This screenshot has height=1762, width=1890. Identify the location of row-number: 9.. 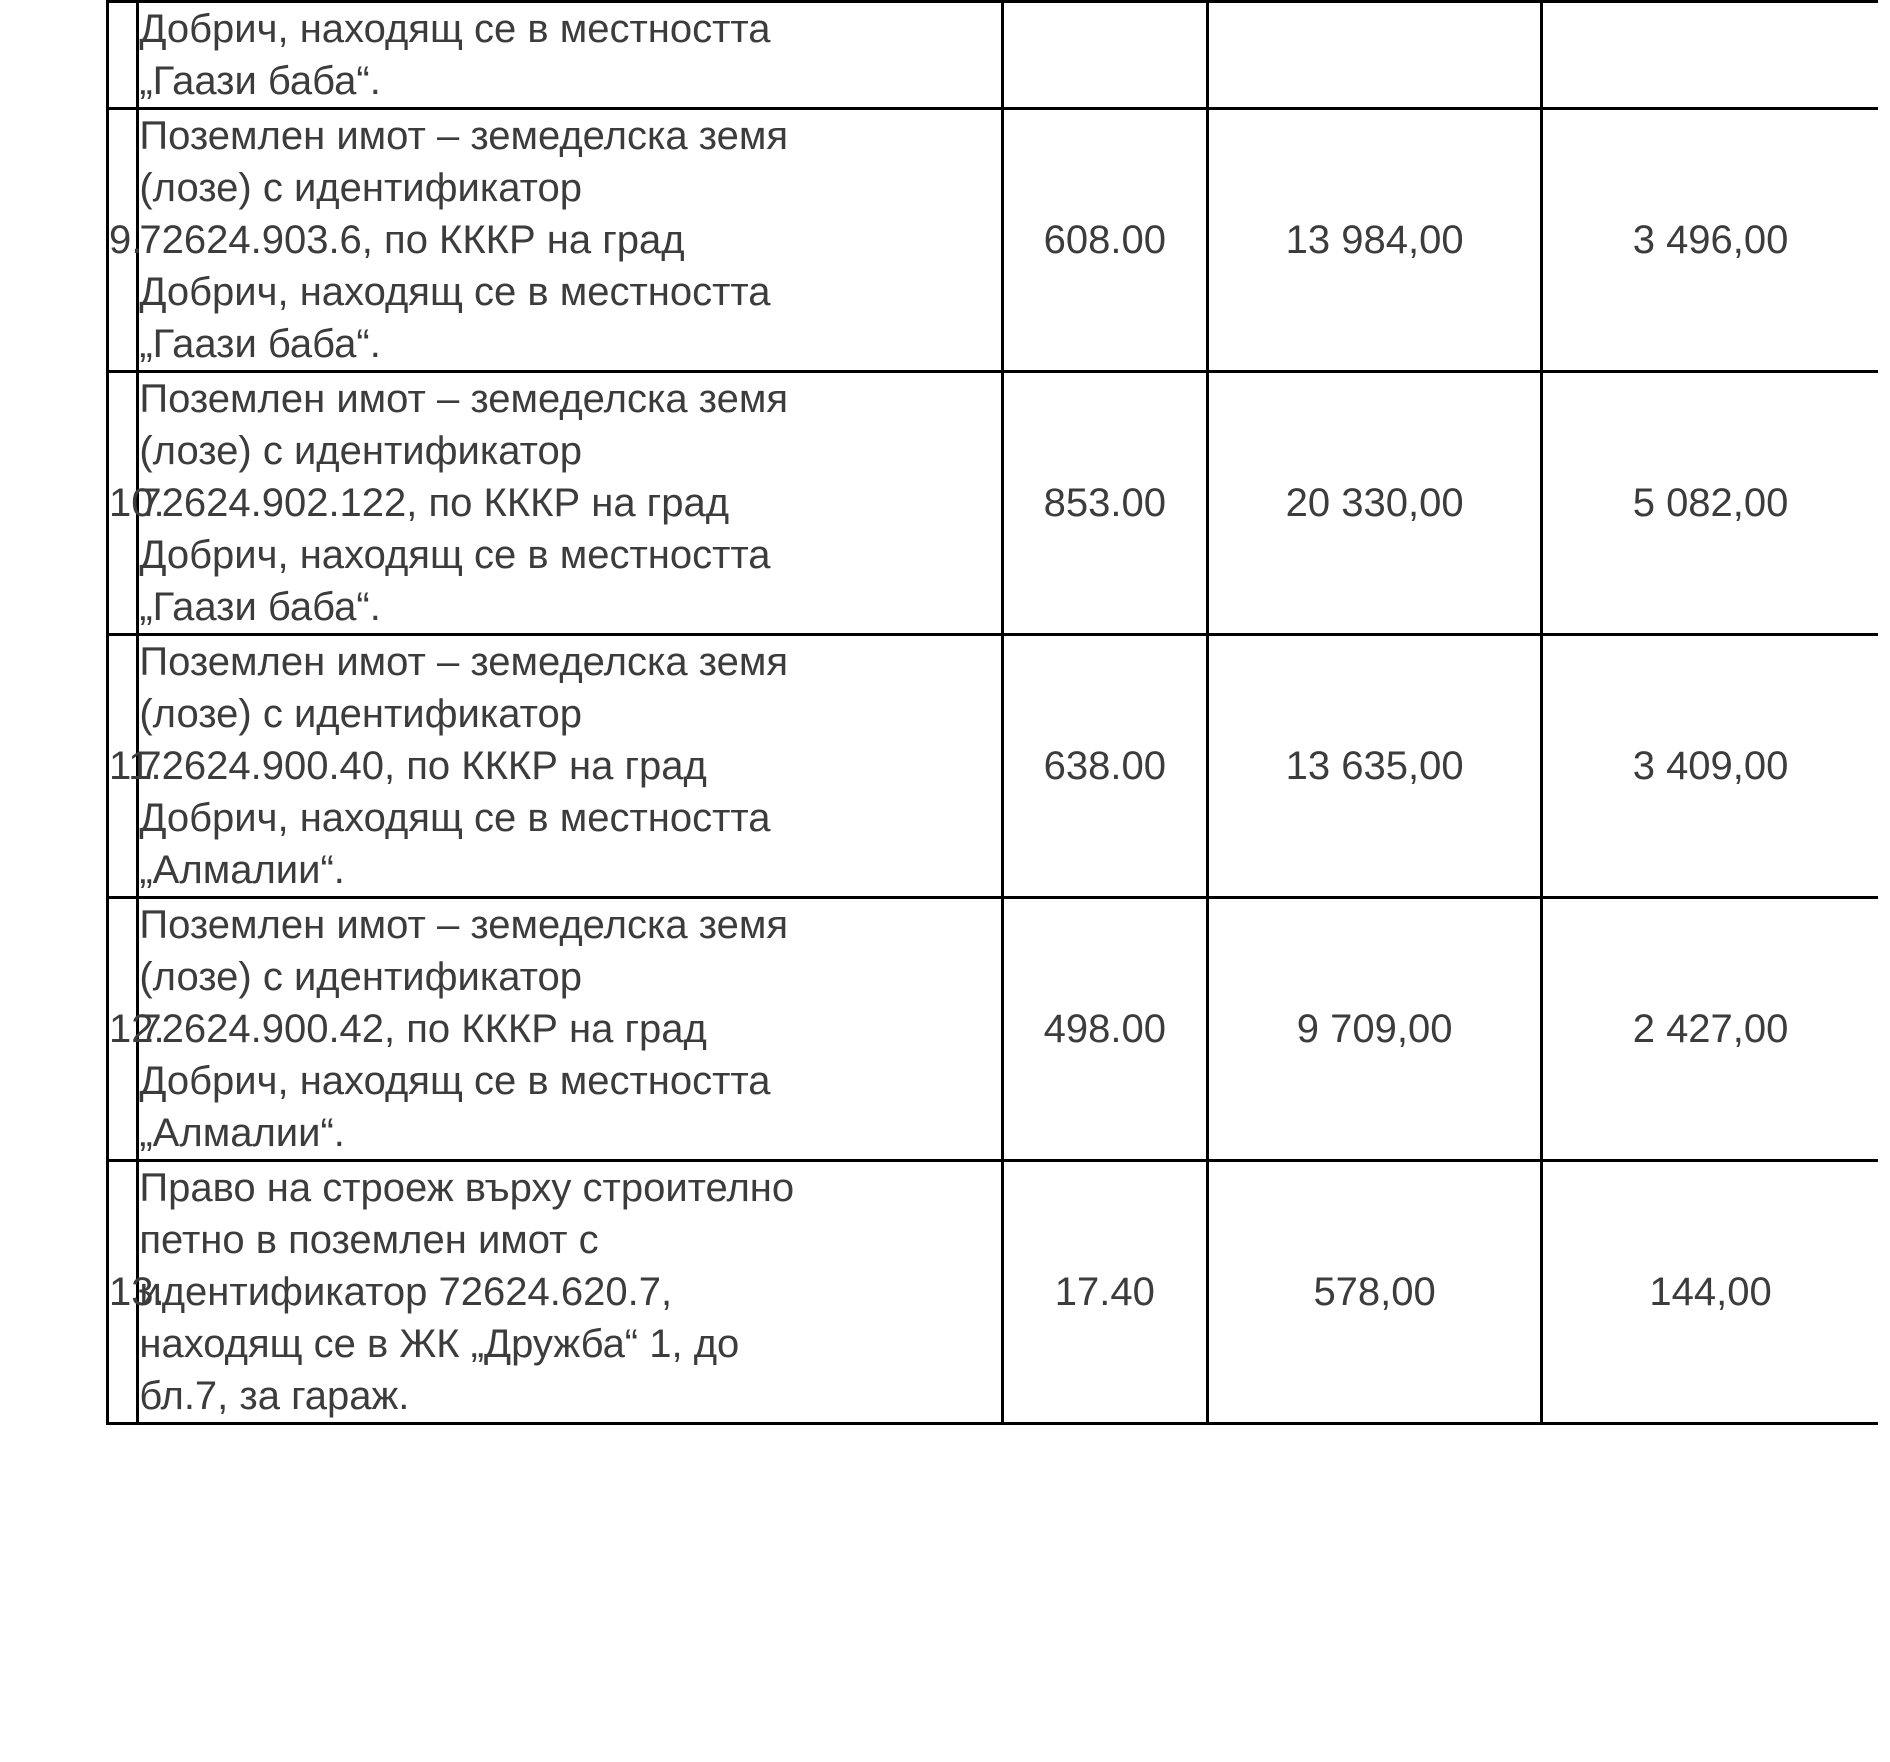
(126, 240).